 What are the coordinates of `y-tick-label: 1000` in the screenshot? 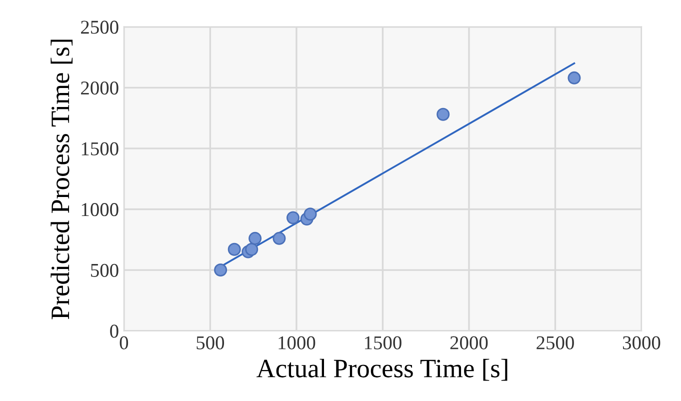 It's located at (100, 209).